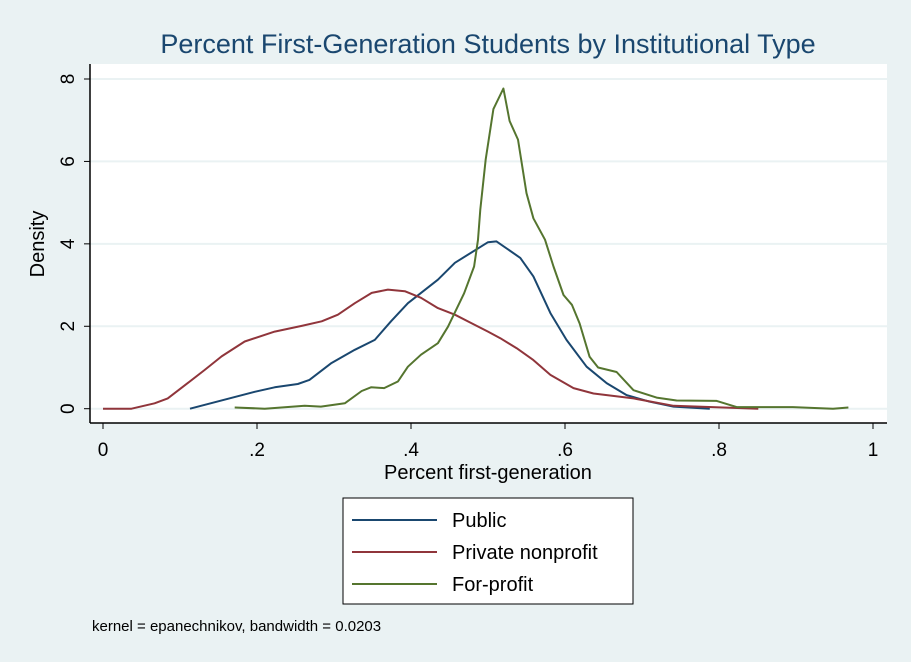 This screenshot has width=911, height=662. What do you see at coordinates (257, 450) in the screenshot?
I see `x-tick-label: .2` at bounding box center [257, 450].